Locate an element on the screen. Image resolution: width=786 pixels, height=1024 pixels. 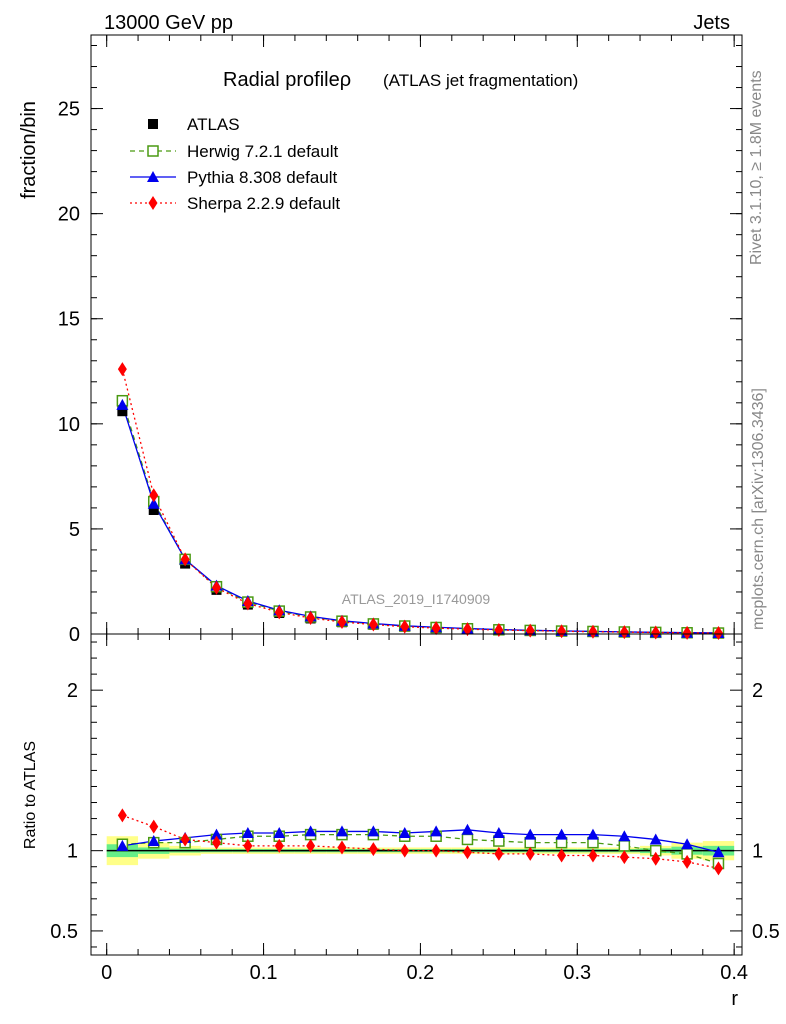
y-tick-label: 20 is located at coordinates (69, 215).